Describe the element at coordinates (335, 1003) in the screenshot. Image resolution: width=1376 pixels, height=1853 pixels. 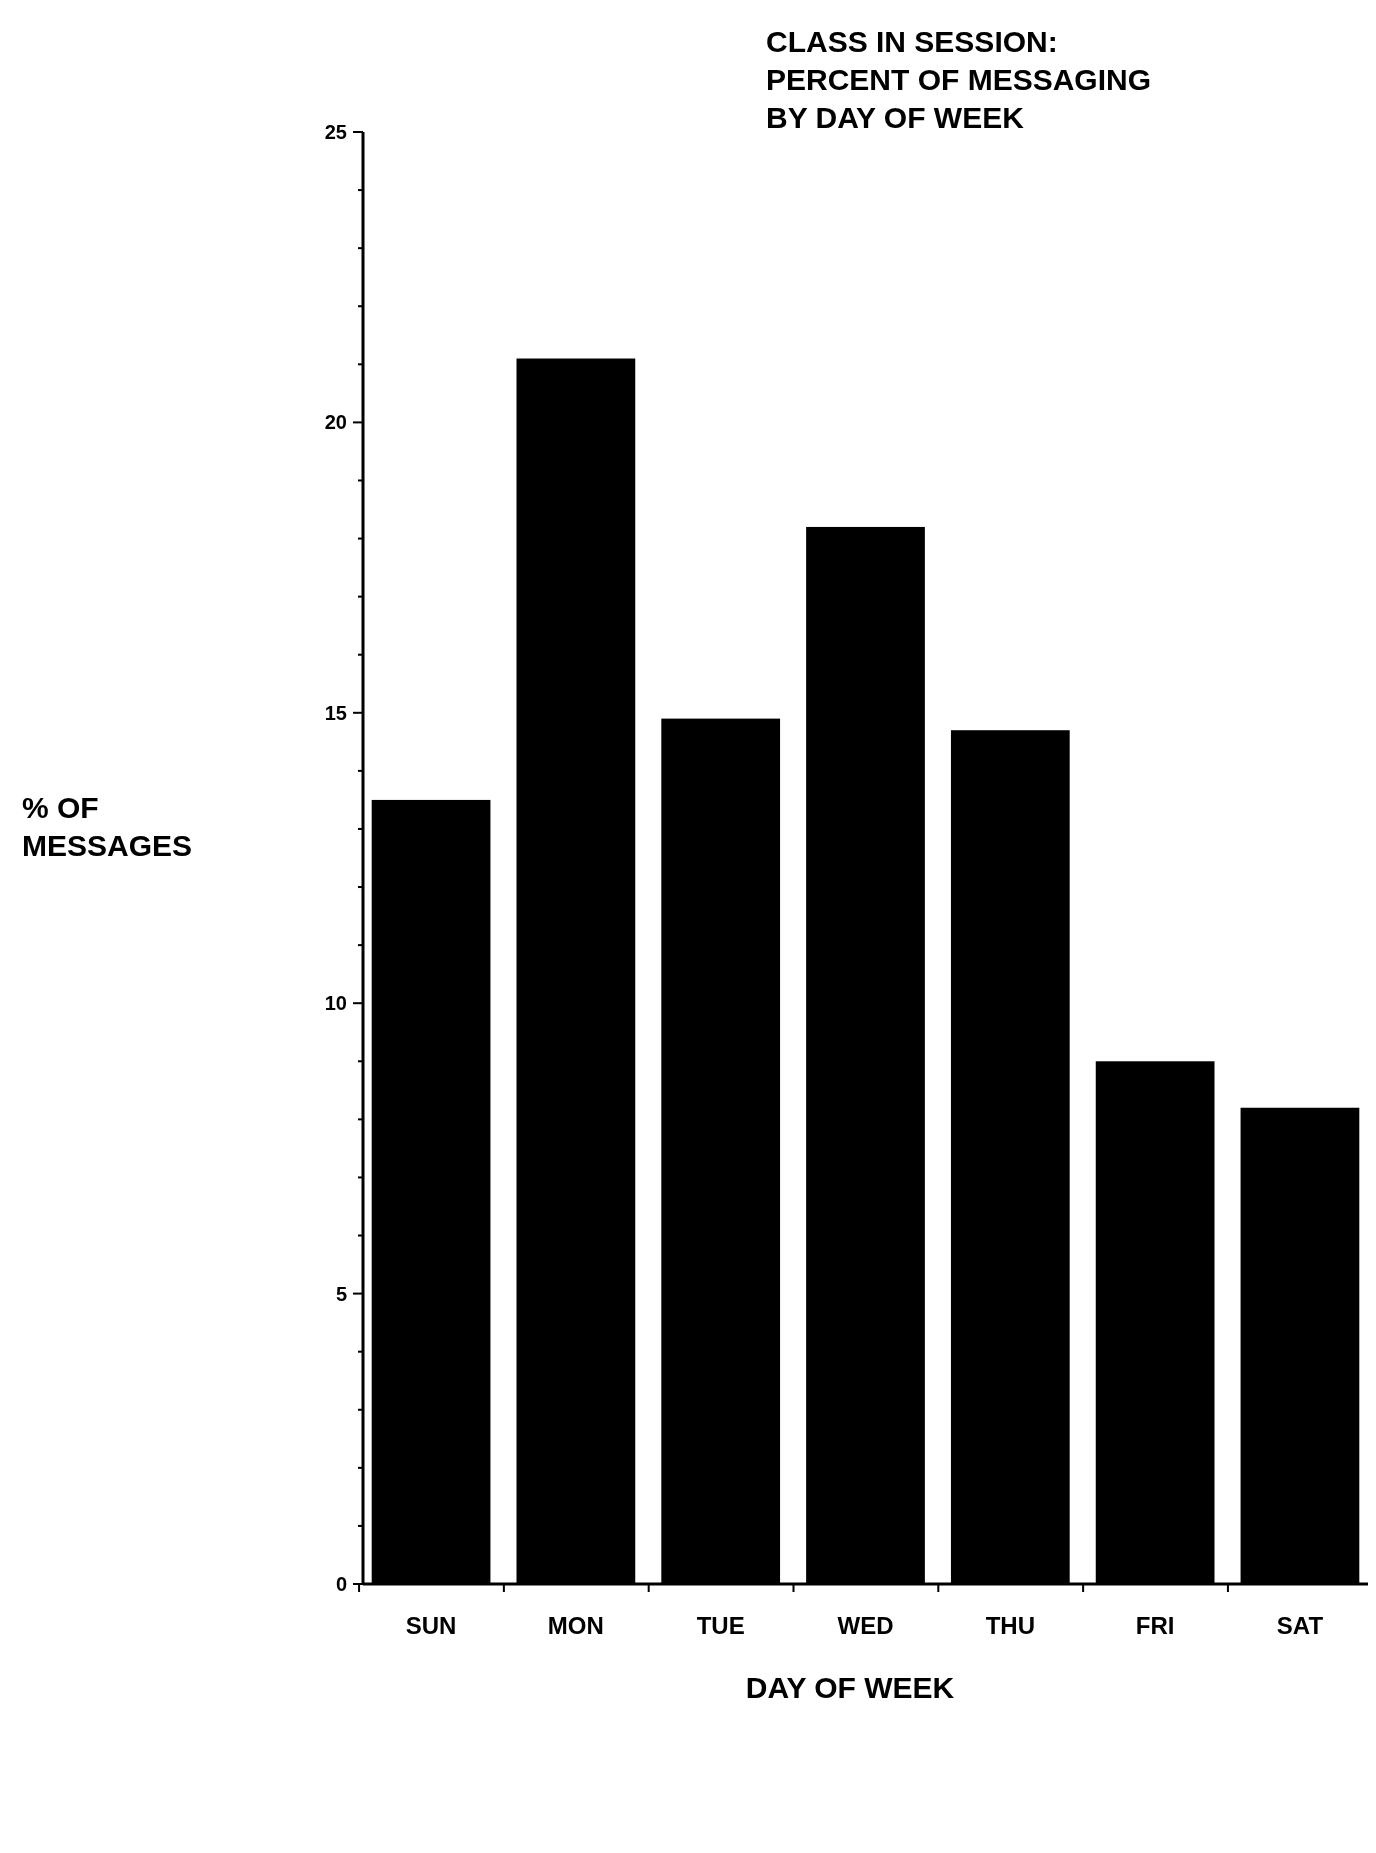
I see `y-tick-label: 10` at that location.